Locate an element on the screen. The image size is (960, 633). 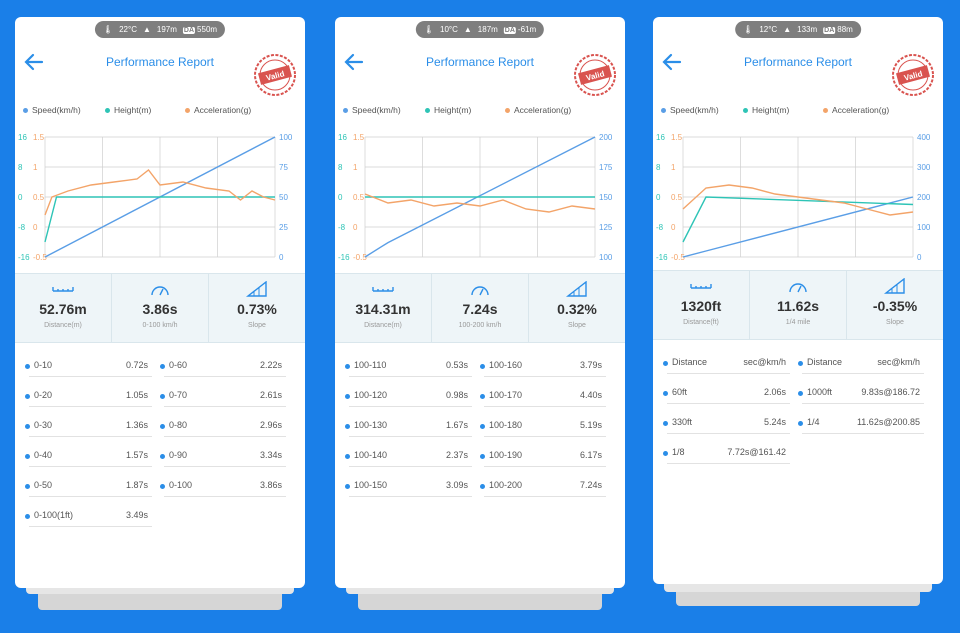
result-label: 0-20 is located at coordinates (43, 395).